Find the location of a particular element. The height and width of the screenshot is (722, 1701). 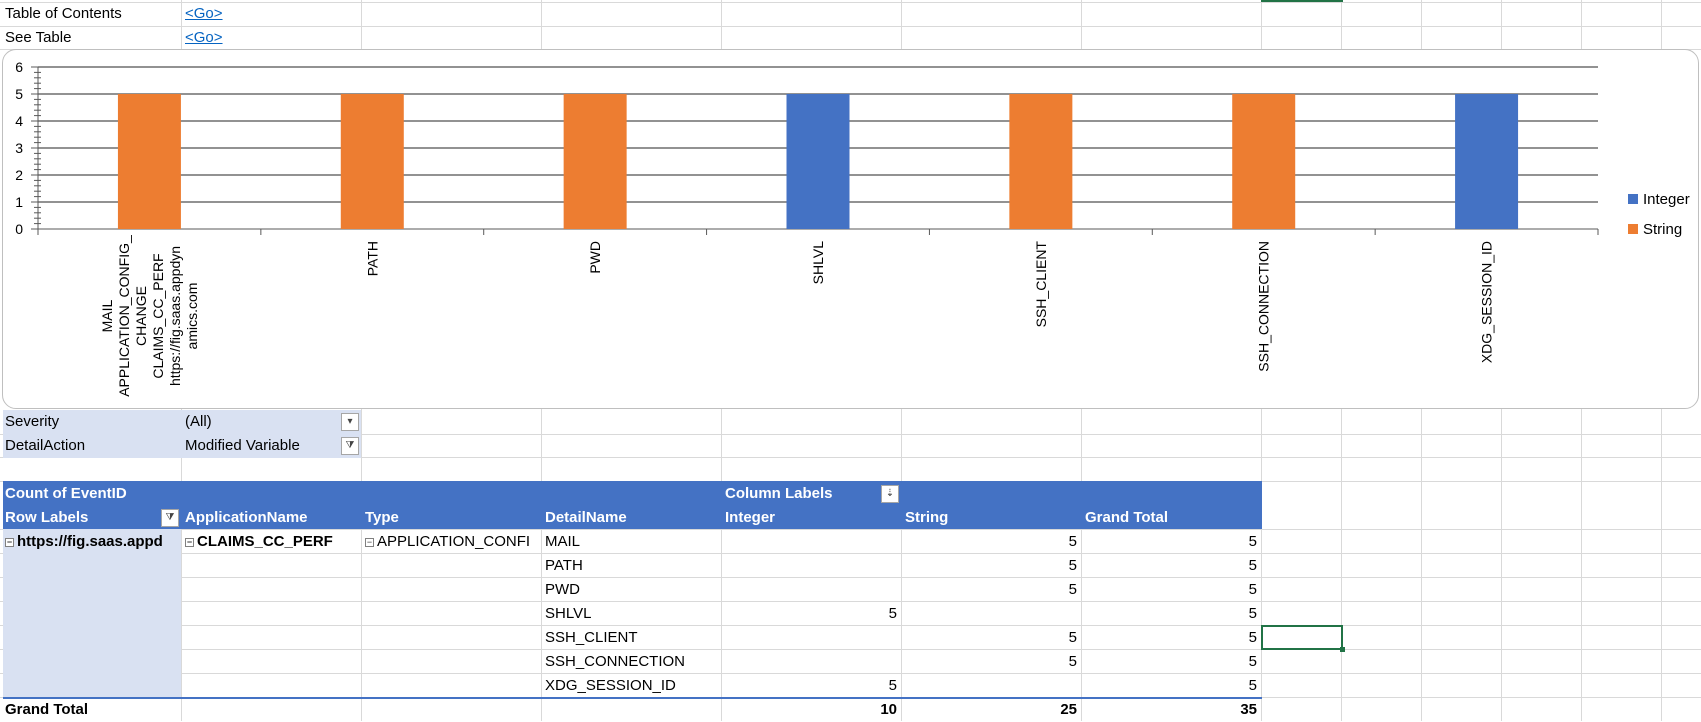

filter-detailaction-label: DetailAction is located at coordinates (45, 445).